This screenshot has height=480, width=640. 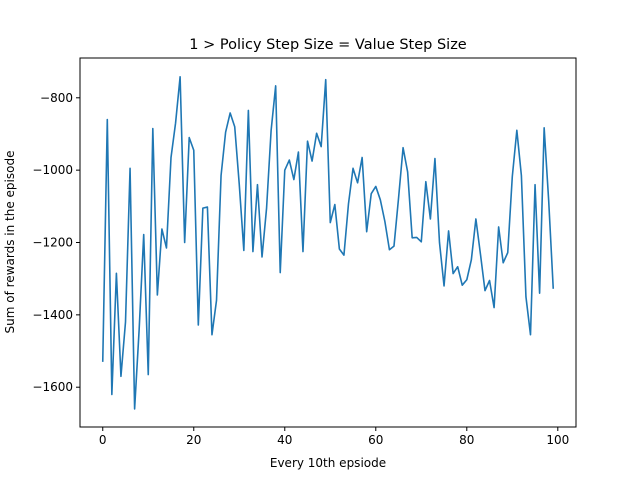 What do you see at coordinates (56, 98) in the screenshot?
I see `y-tick-label: −800` at bounding box center [56, 98].